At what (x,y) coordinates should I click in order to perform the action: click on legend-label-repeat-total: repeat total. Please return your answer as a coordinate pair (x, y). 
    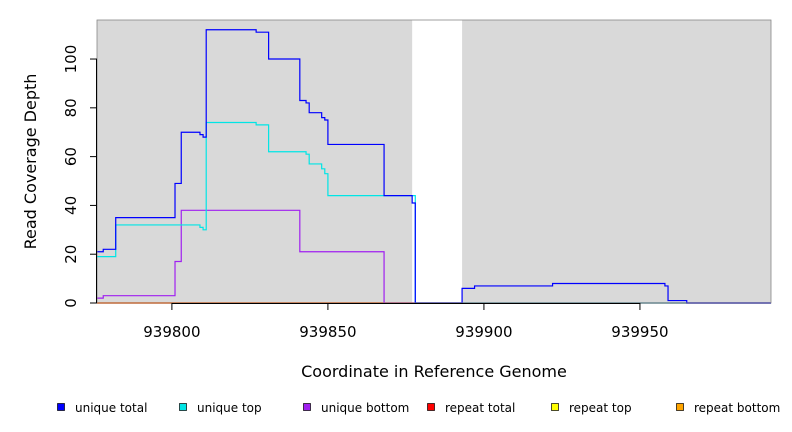
    Looking at the image, I should click on (480, 408).